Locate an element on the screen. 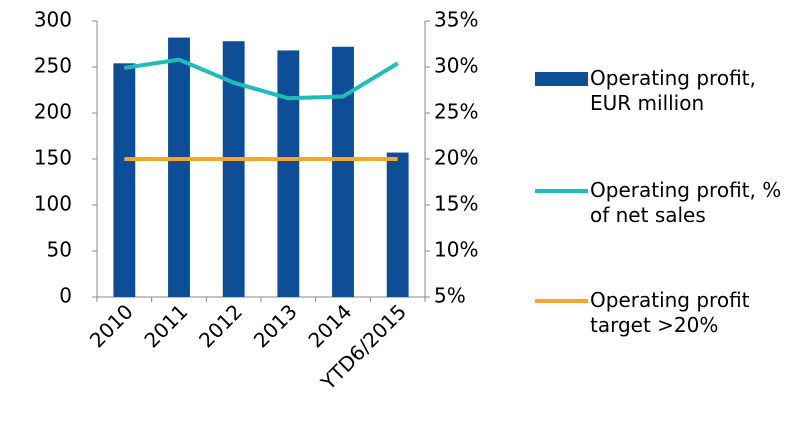 The image size is (793, 444). y-tick-label: 150 is located at coordinates (53, 158).